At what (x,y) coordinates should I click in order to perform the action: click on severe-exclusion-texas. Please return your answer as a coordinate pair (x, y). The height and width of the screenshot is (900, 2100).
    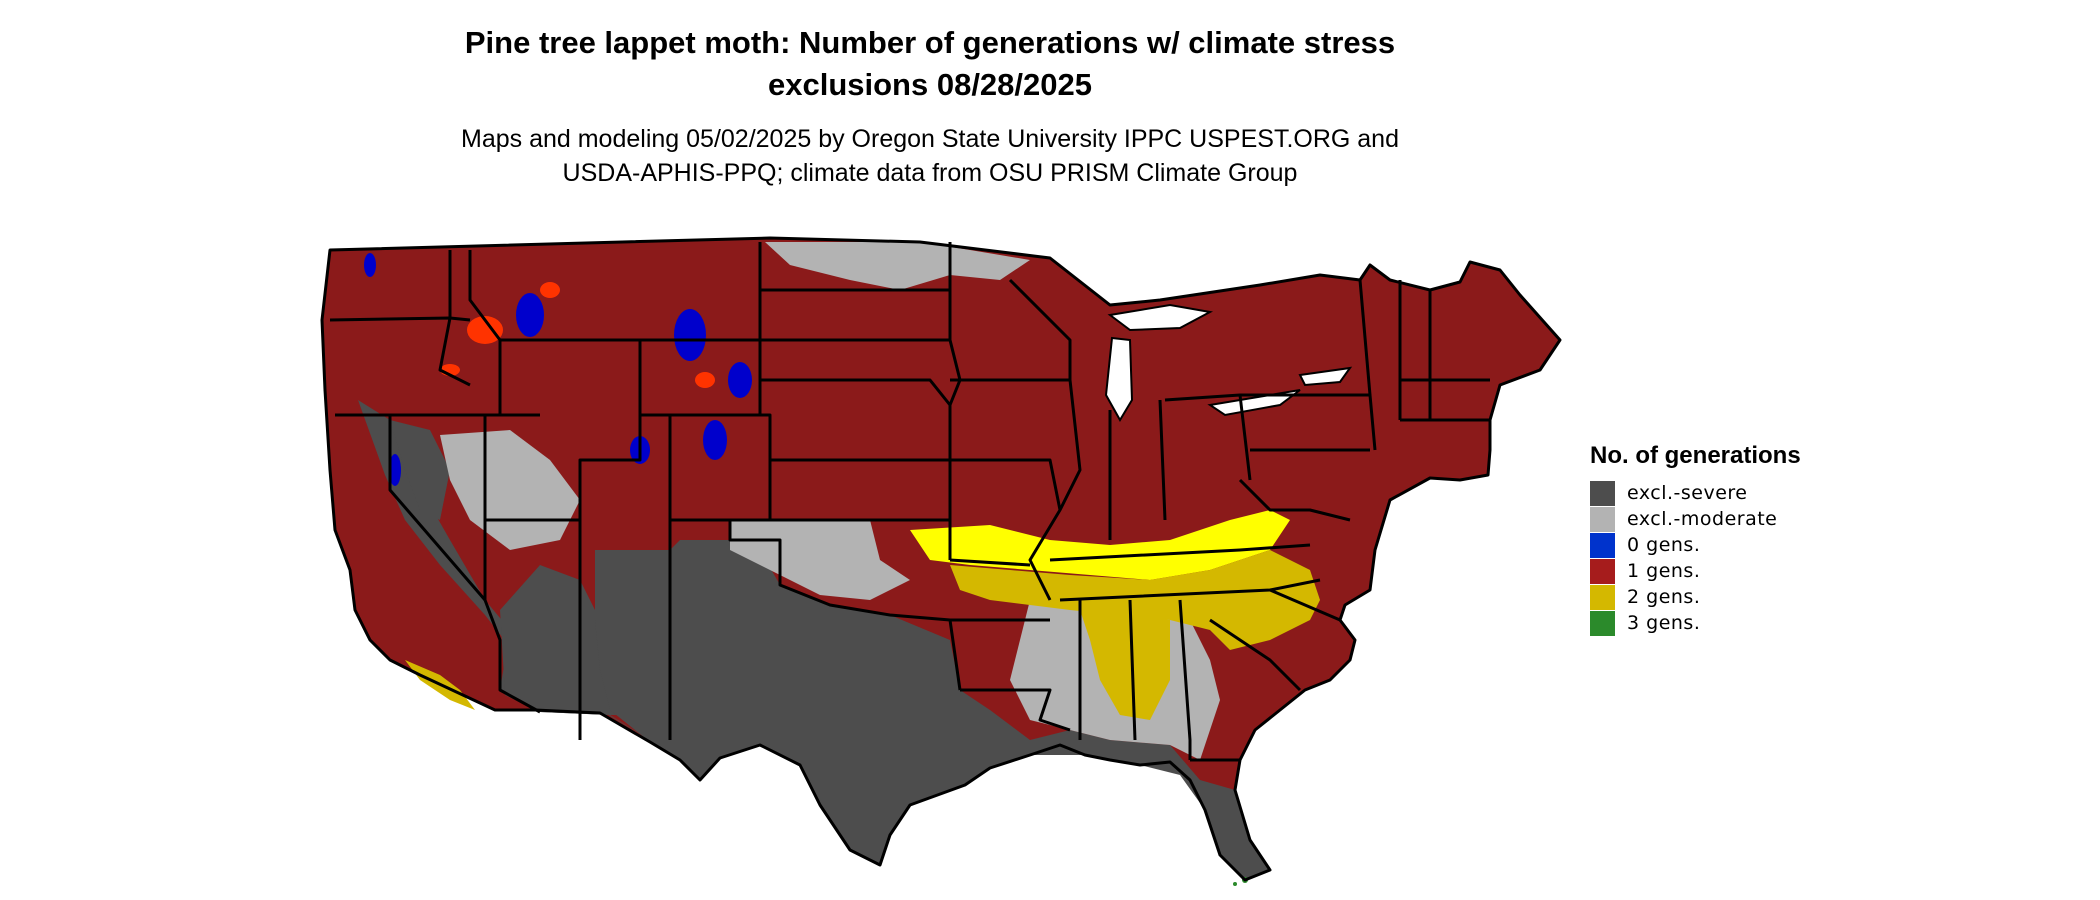
    Looking at the image, I should click on (932, 710).